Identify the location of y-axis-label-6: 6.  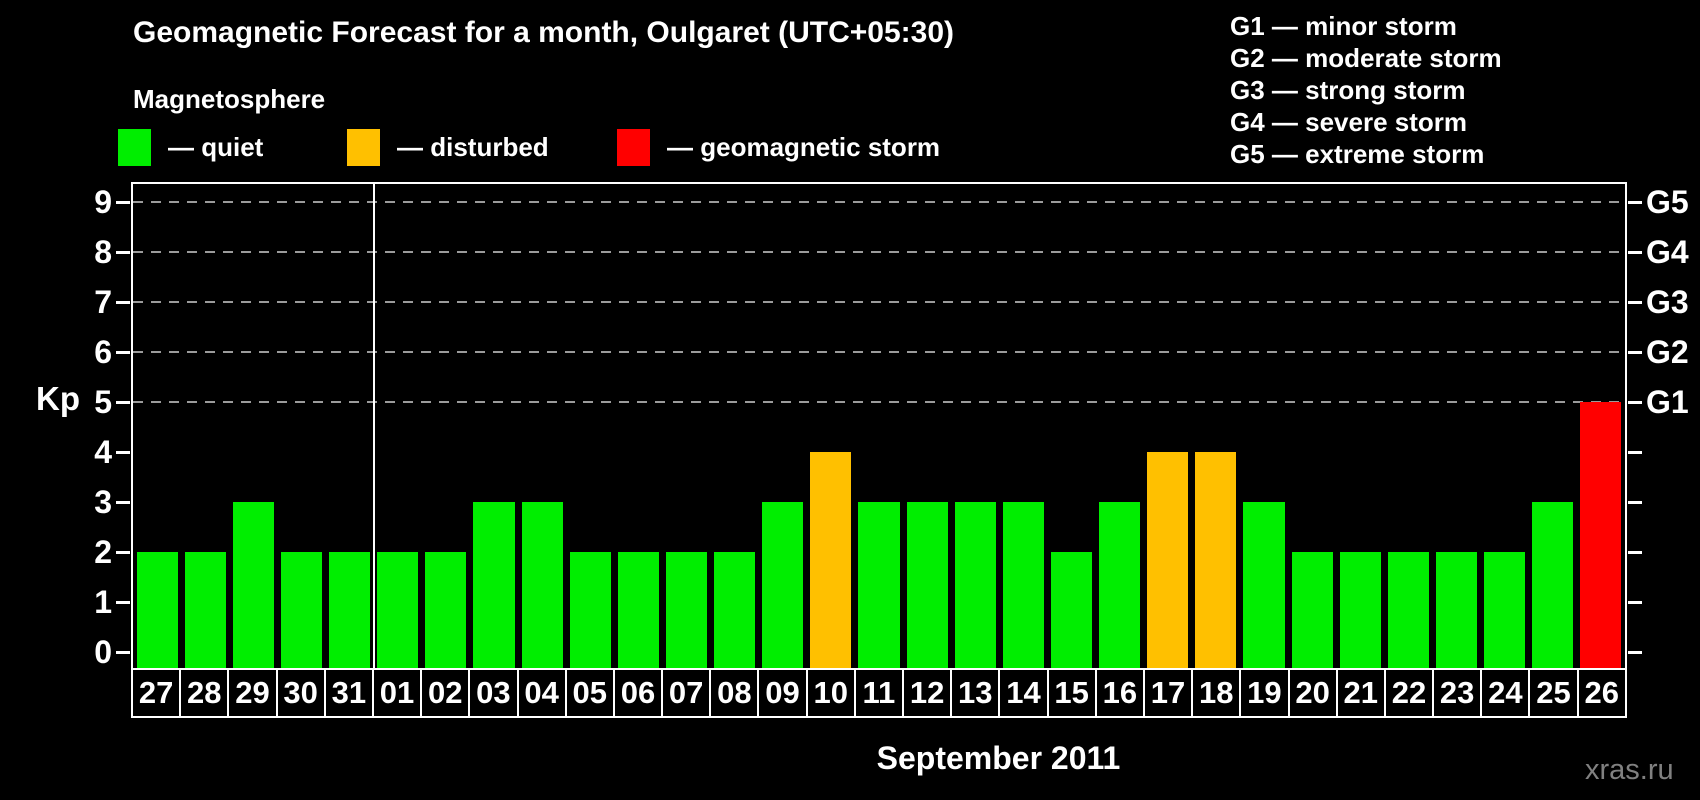
(103, 352).